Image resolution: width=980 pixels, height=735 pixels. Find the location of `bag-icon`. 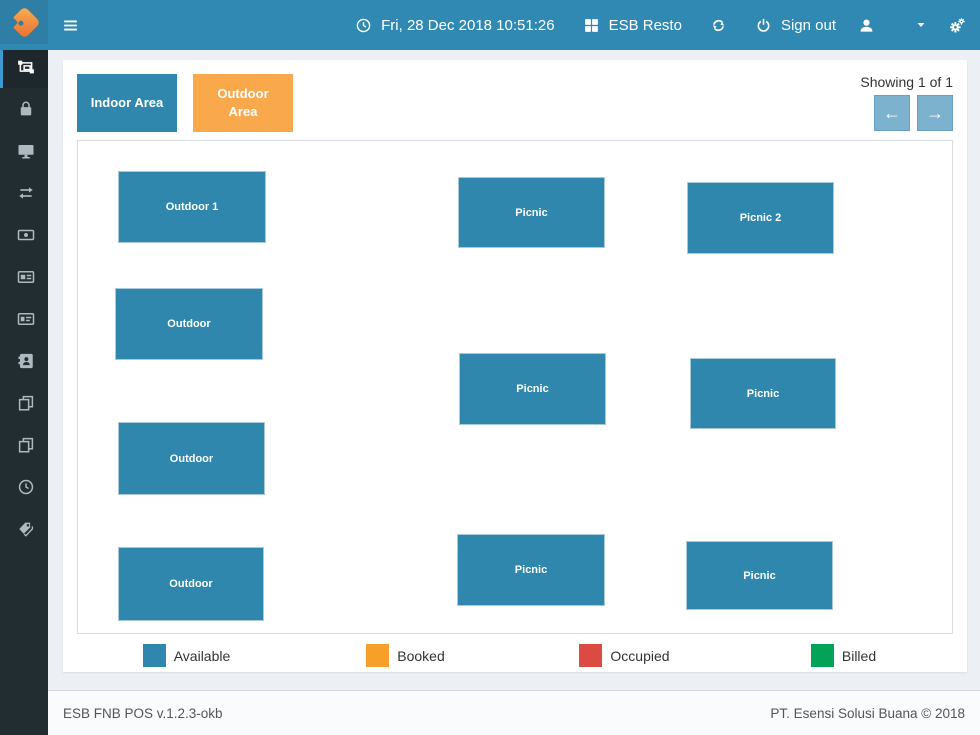

bag-icon is located at coordinates (26, 109).